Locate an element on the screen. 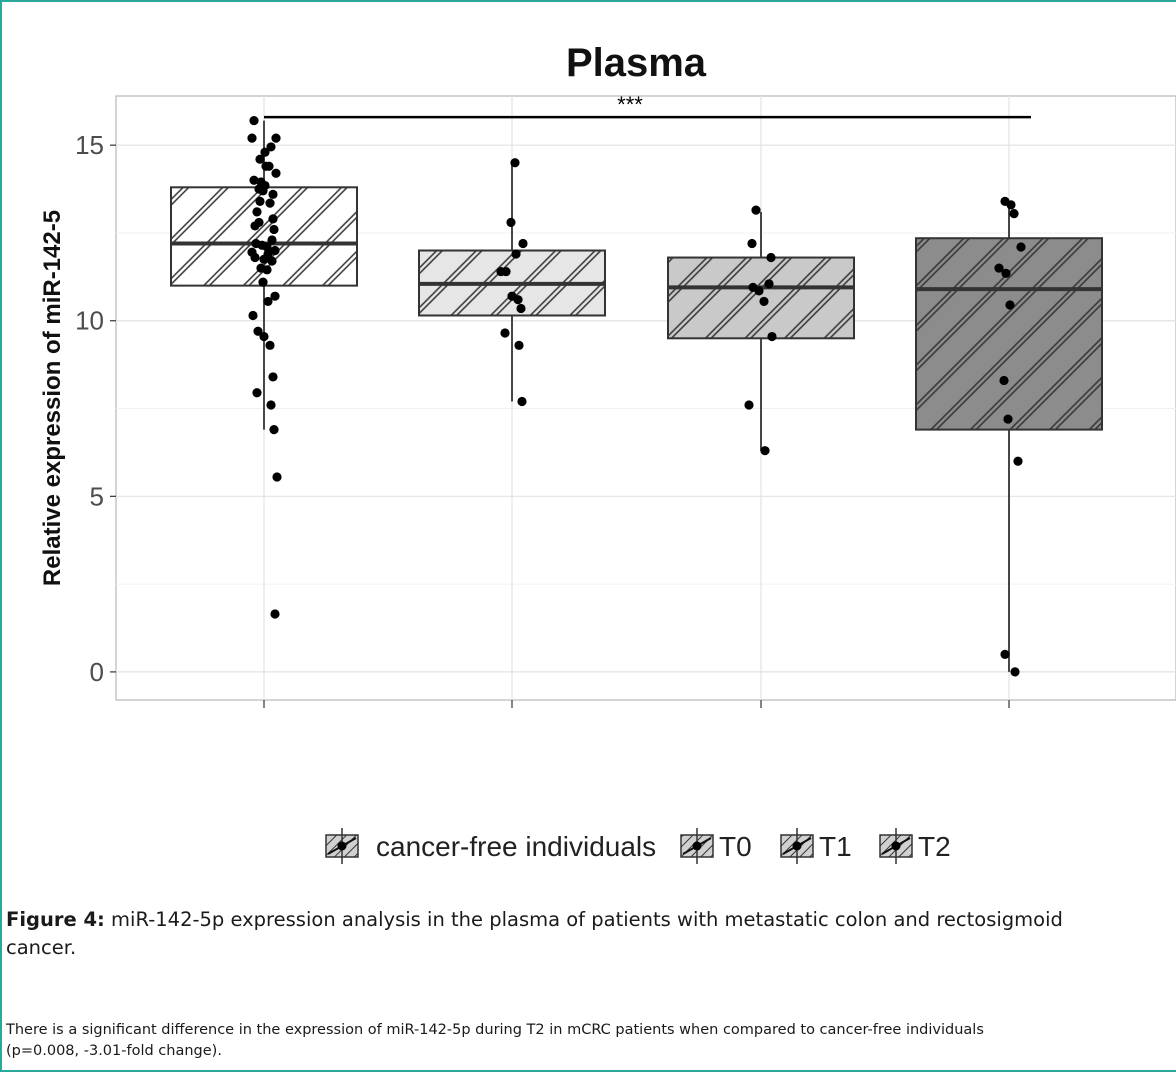 The width and height of the screenshot is (1176, 1072). caption-text-line2: cancer. is located at coordinates (41, 947).